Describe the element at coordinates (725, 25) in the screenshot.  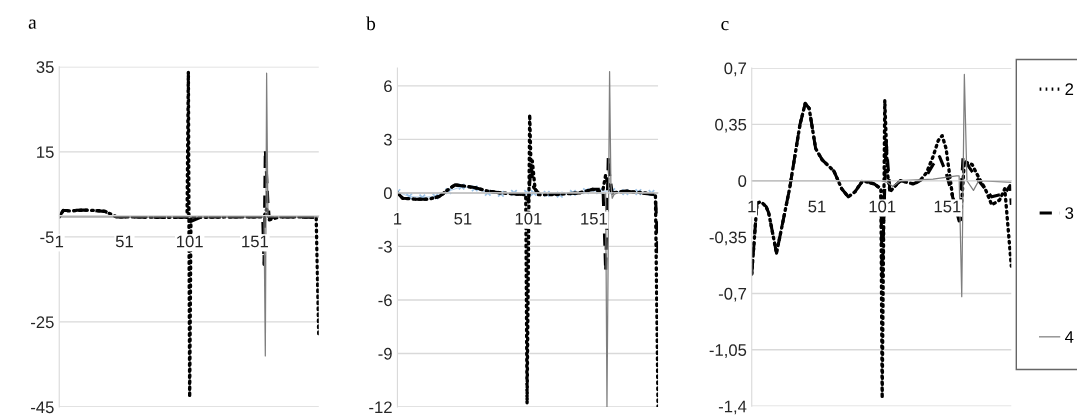
I see `chart-title: c` at that location.